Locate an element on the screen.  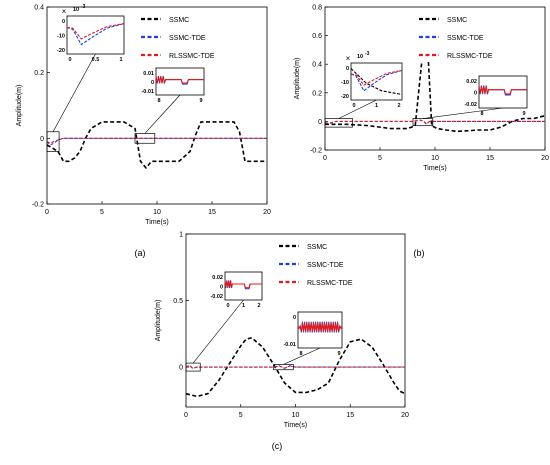
inset-x-tick-label: 9 is located at coordinates (200, 101).